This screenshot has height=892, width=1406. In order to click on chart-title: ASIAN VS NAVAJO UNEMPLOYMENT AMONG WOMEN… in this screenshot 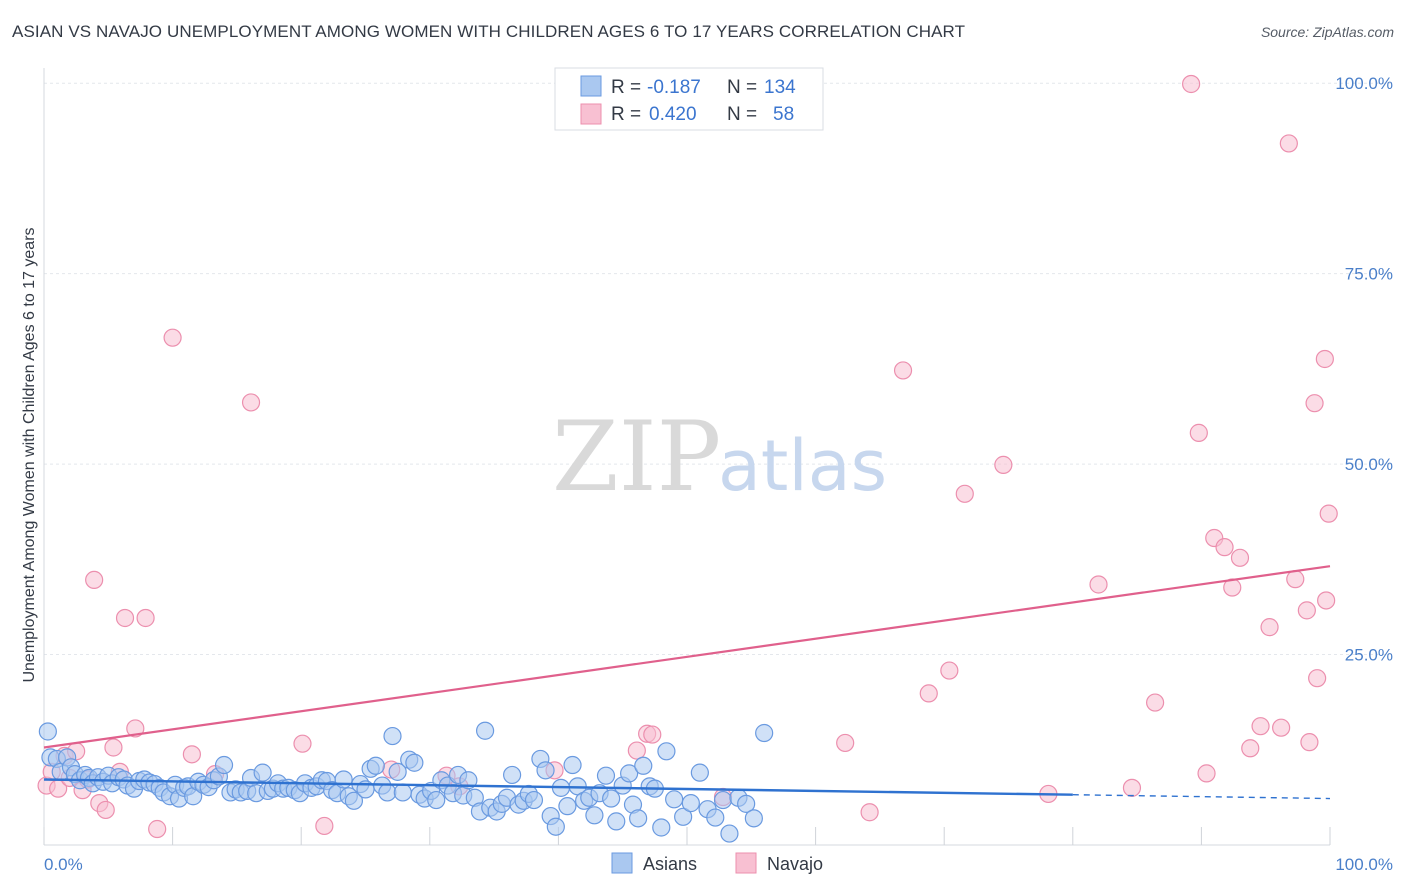, I will do `click(489, 31)`.